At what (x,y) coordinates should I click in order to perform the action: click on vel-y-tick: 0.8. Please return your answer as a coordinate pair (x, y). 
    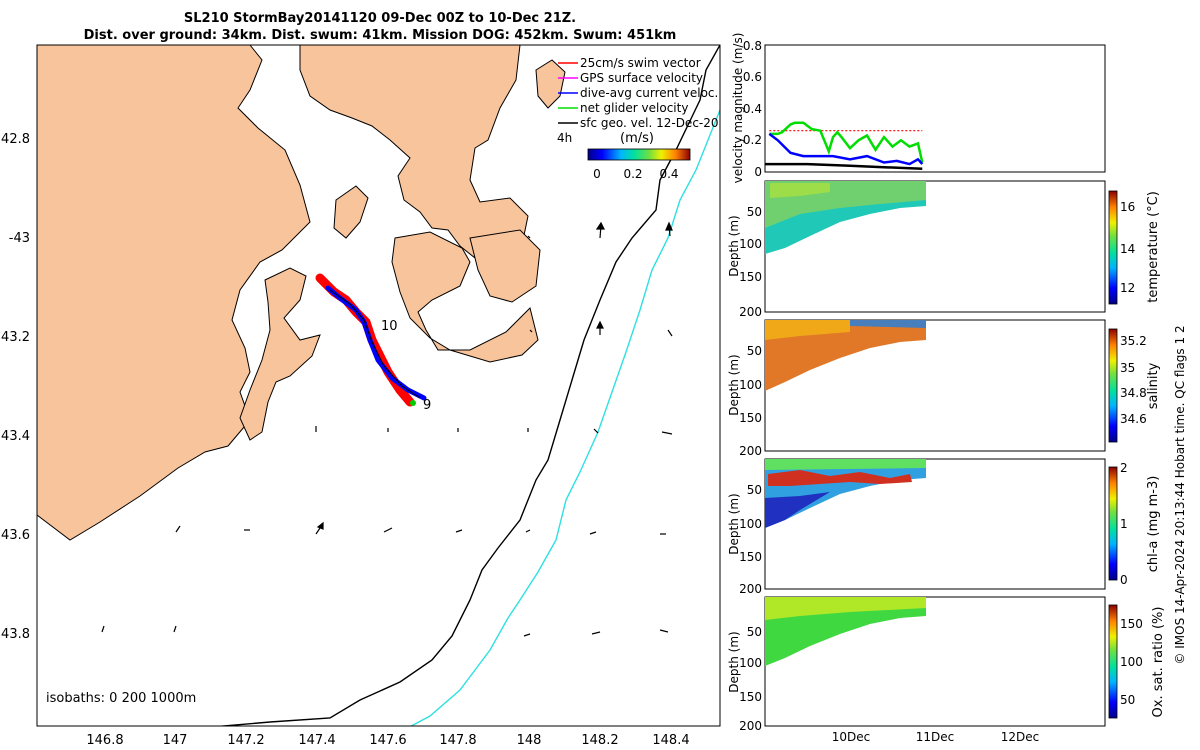
    Looking at the image, I should click on (752, 46).